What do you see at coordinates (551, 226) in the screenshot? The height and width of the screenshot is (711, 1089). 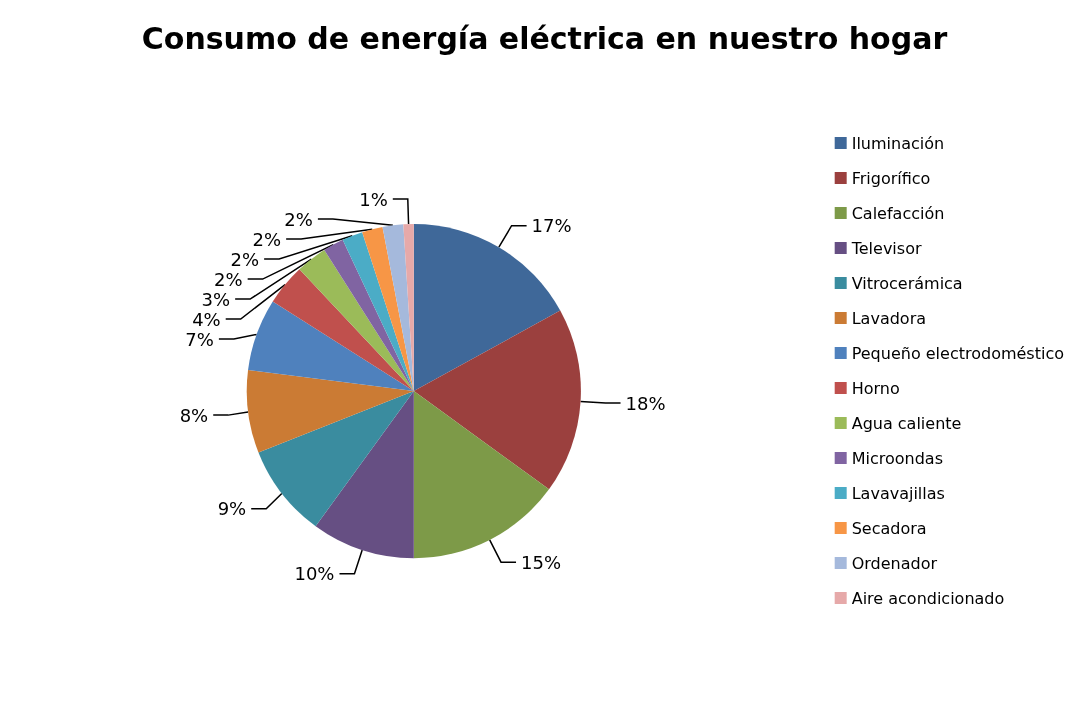 I see `data-label: 17%` at bounding box center [551, 226].